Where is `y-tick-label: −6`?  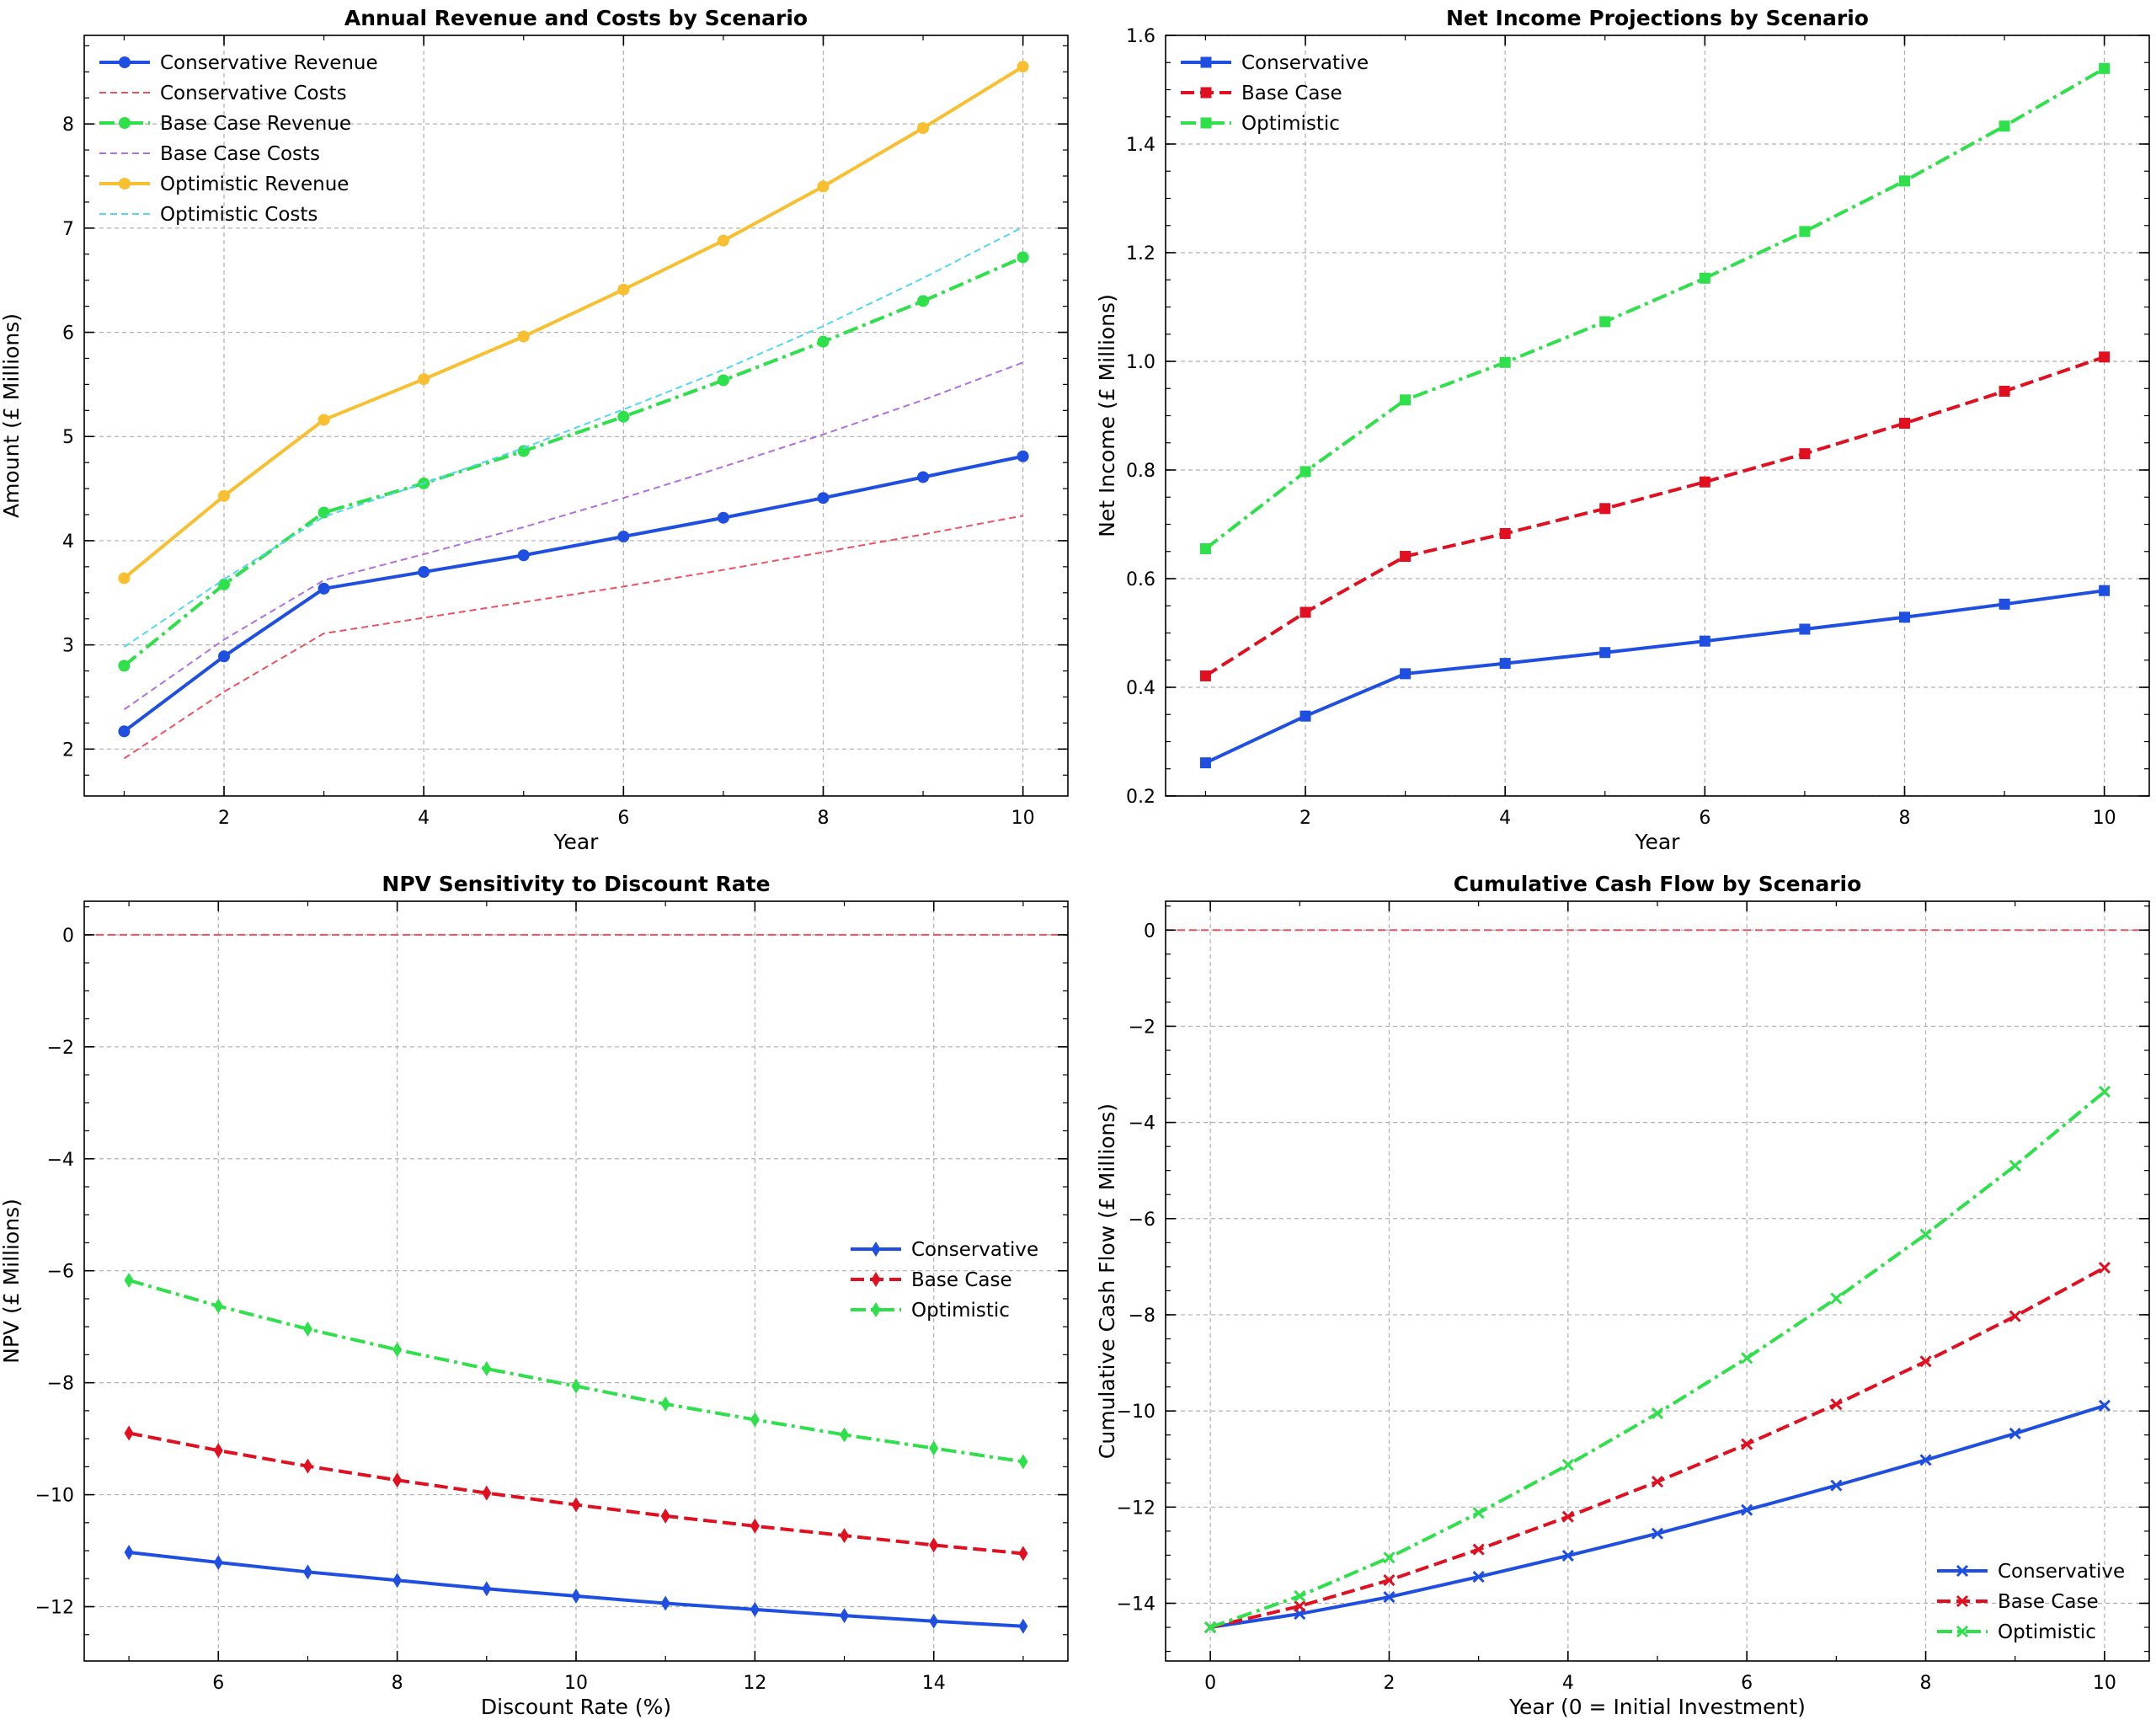 y-tick-label: −6 is located at coordinates (61, 1272).